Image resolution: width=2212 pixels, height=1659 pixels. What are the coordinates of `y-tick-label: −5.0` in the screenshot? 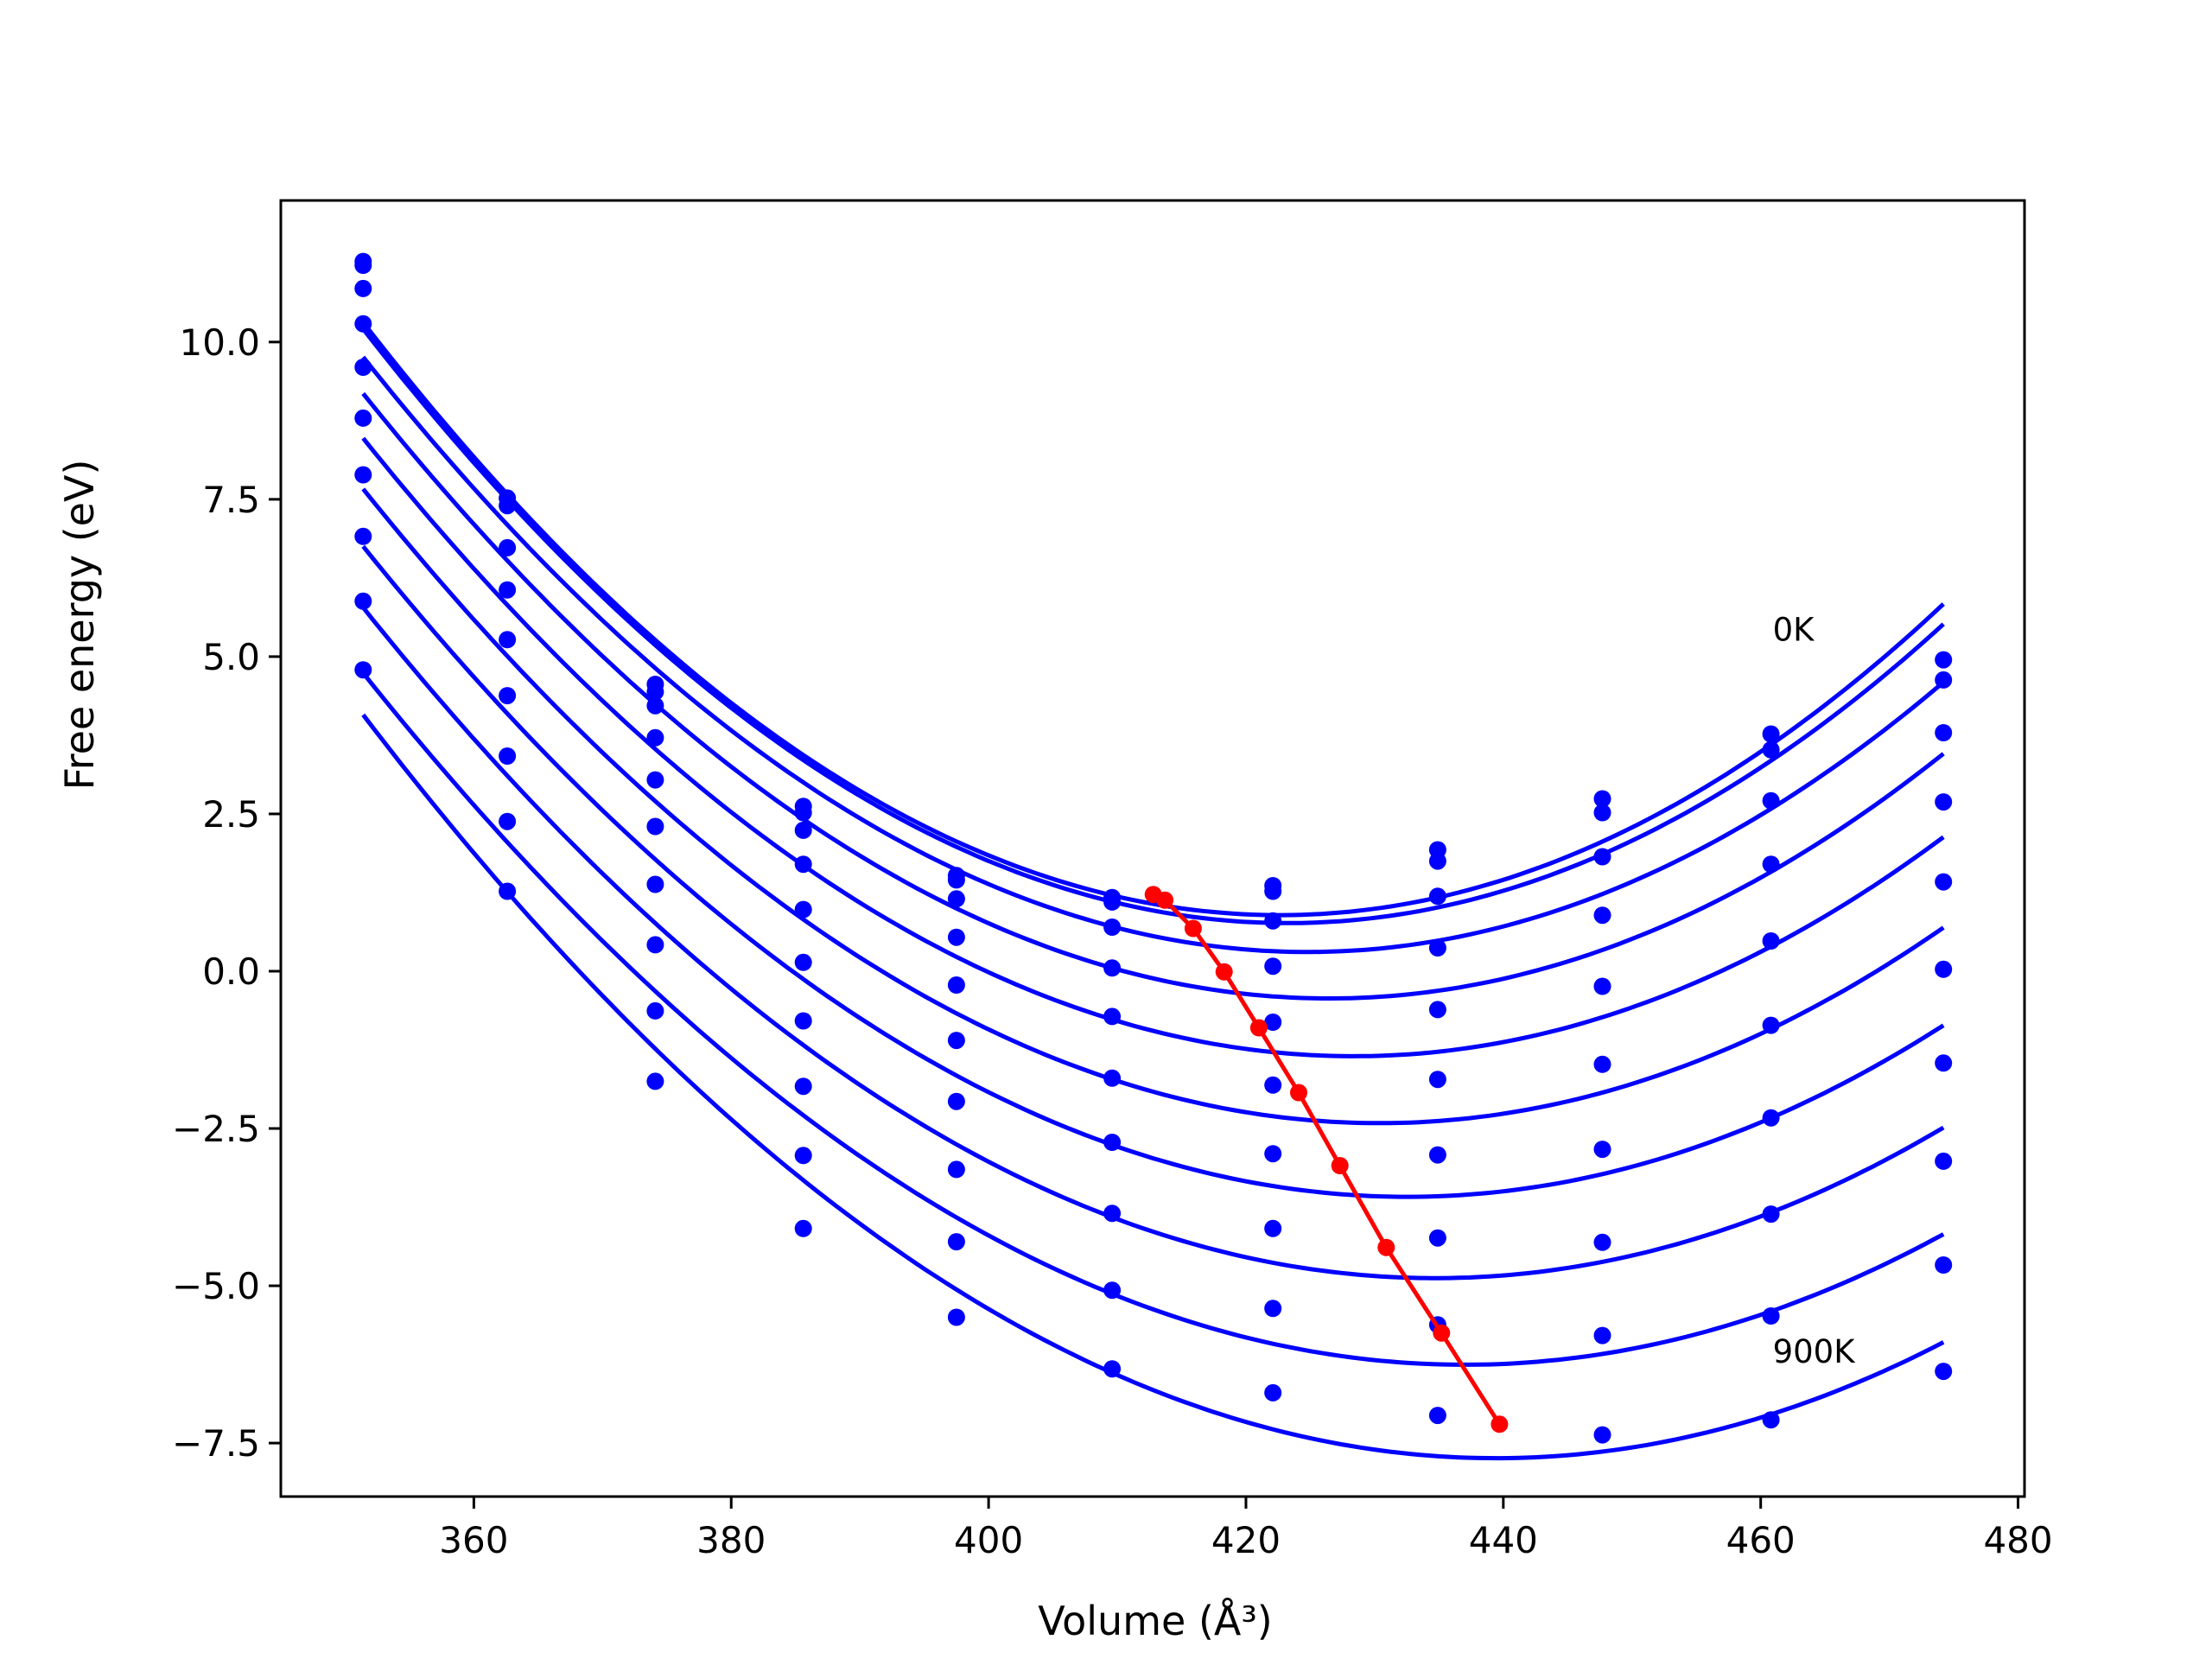 It's located at (216, 1286).